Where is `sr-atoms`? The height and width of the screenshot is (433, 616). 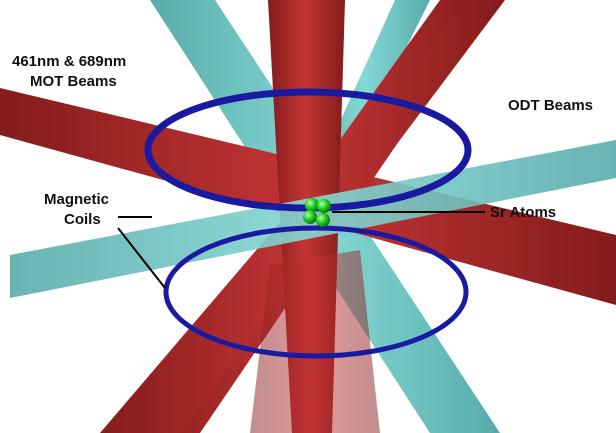
sr-atoms is located at coordinates (317, 212).